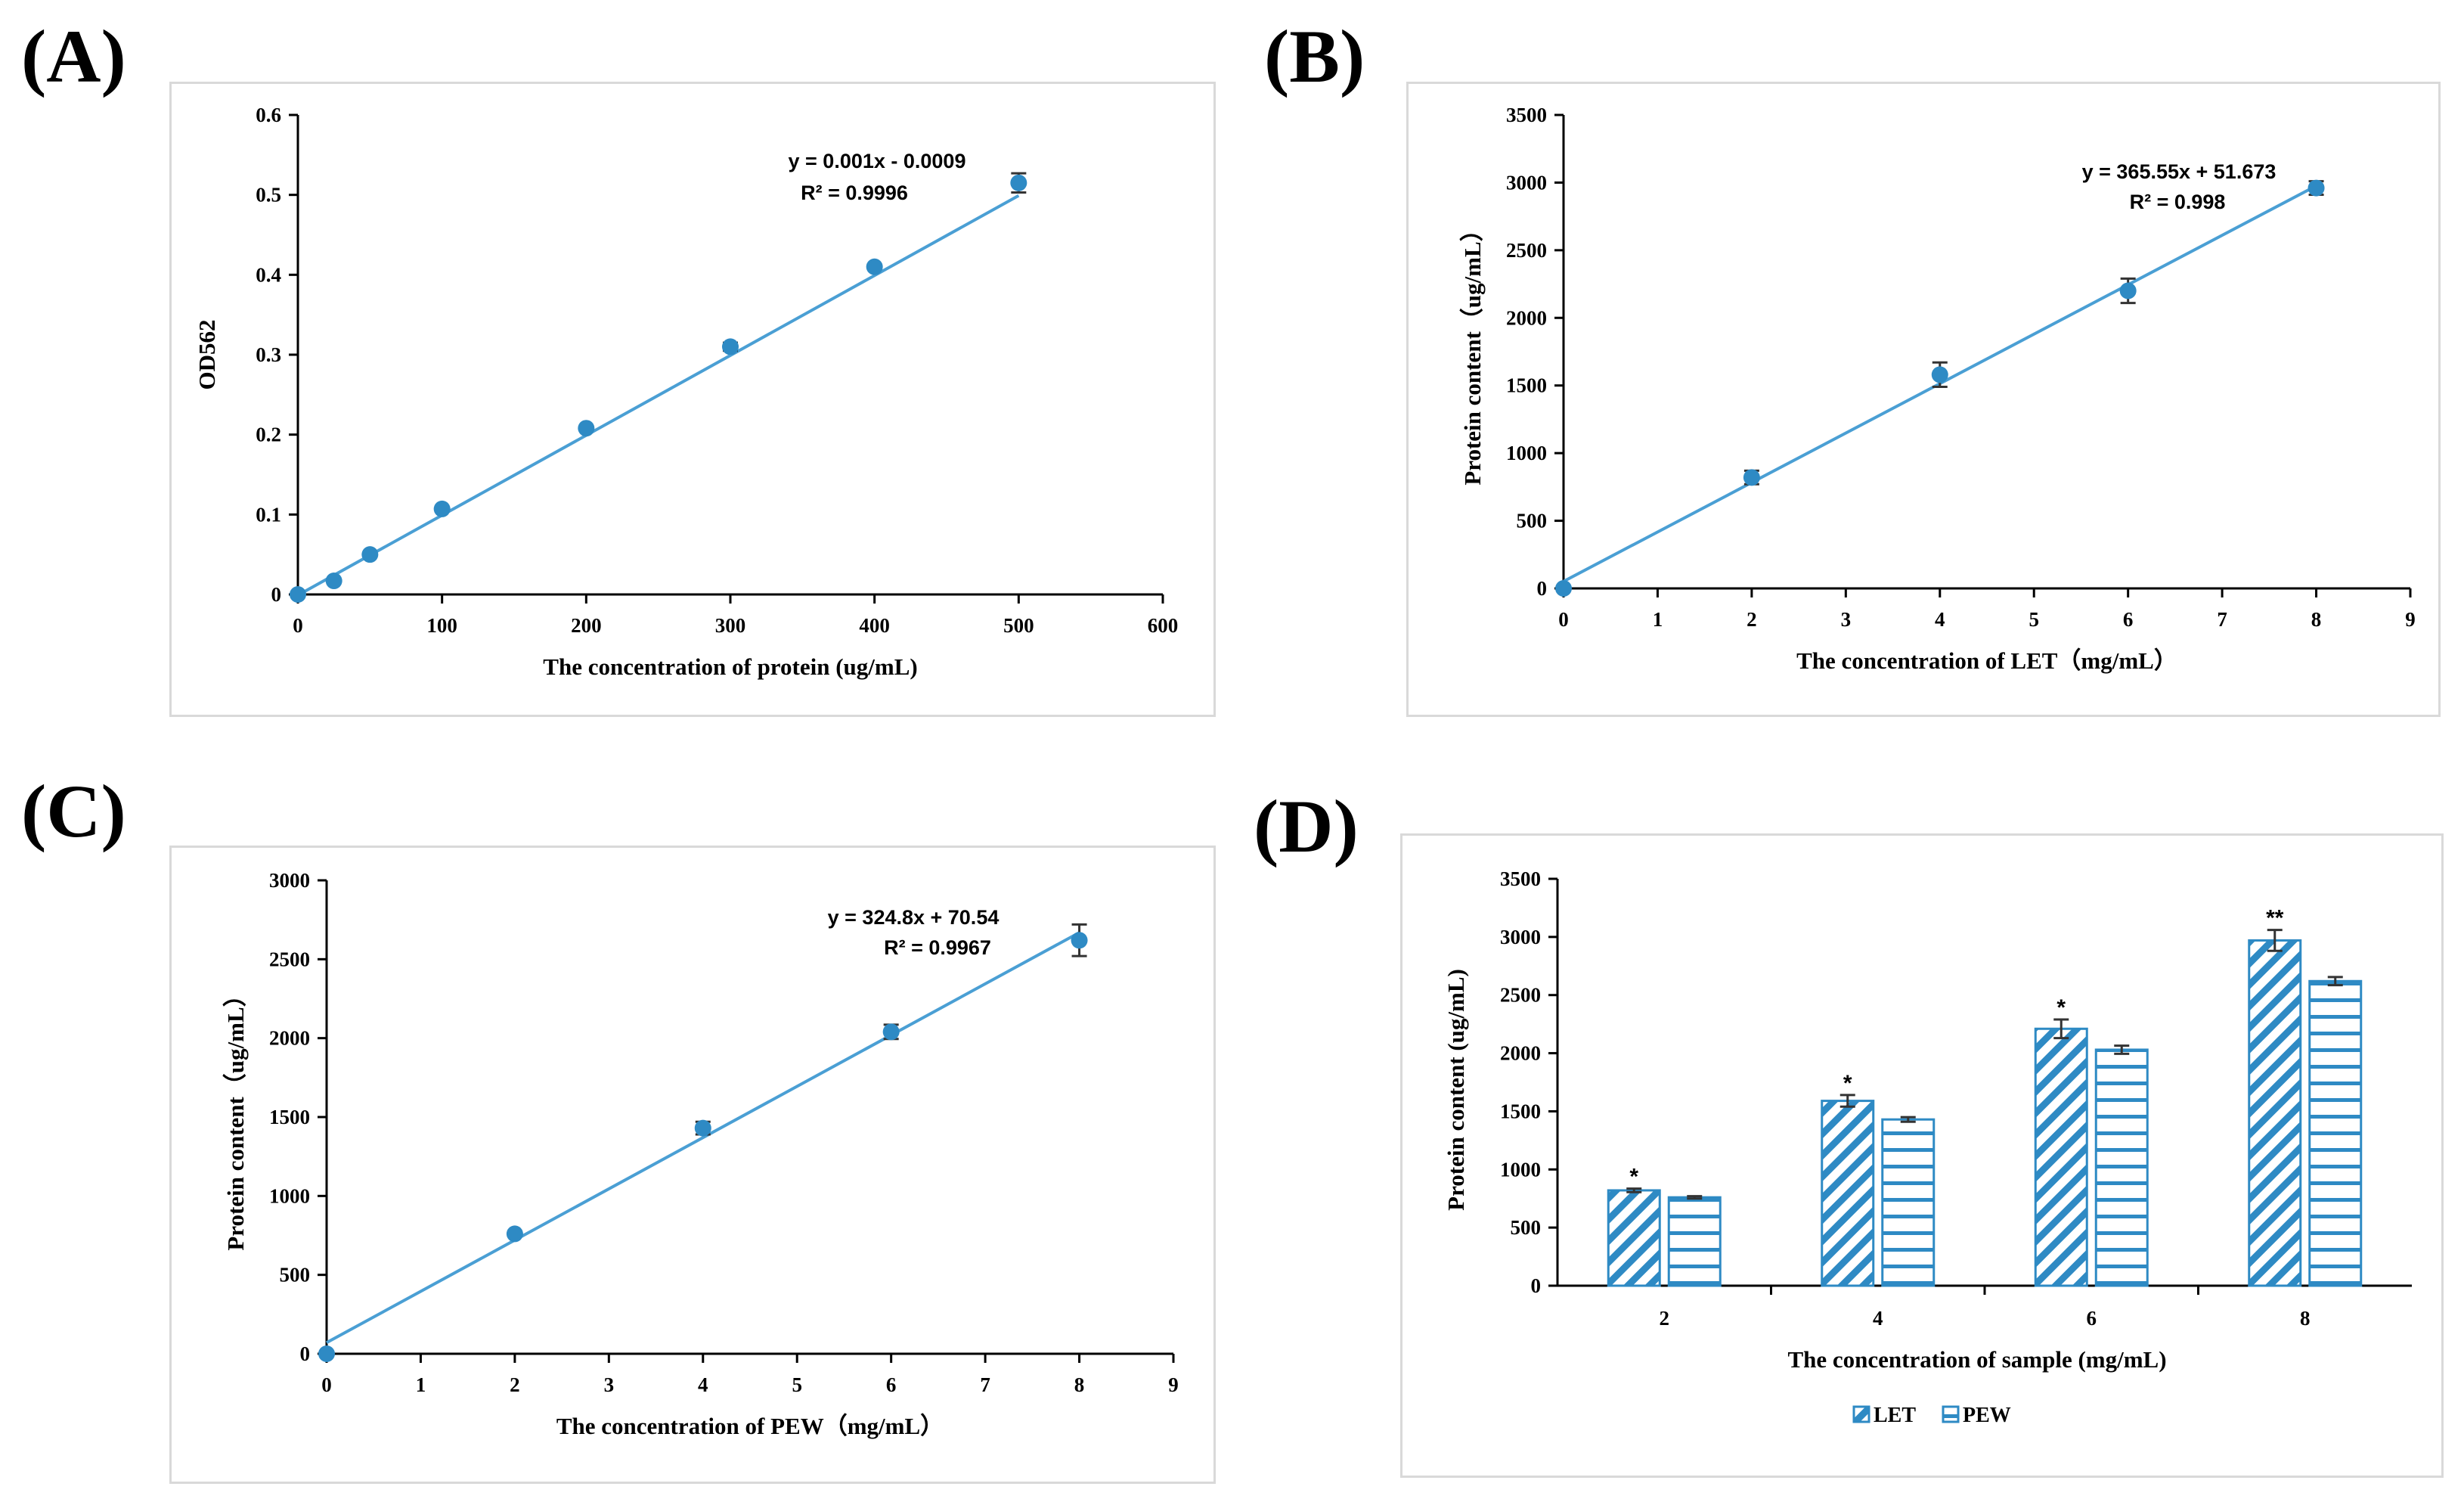 The width and height of the screenshot is (2464, 1502). I want to click on y-tick-label-D: 1500, so click(1520, 1111).